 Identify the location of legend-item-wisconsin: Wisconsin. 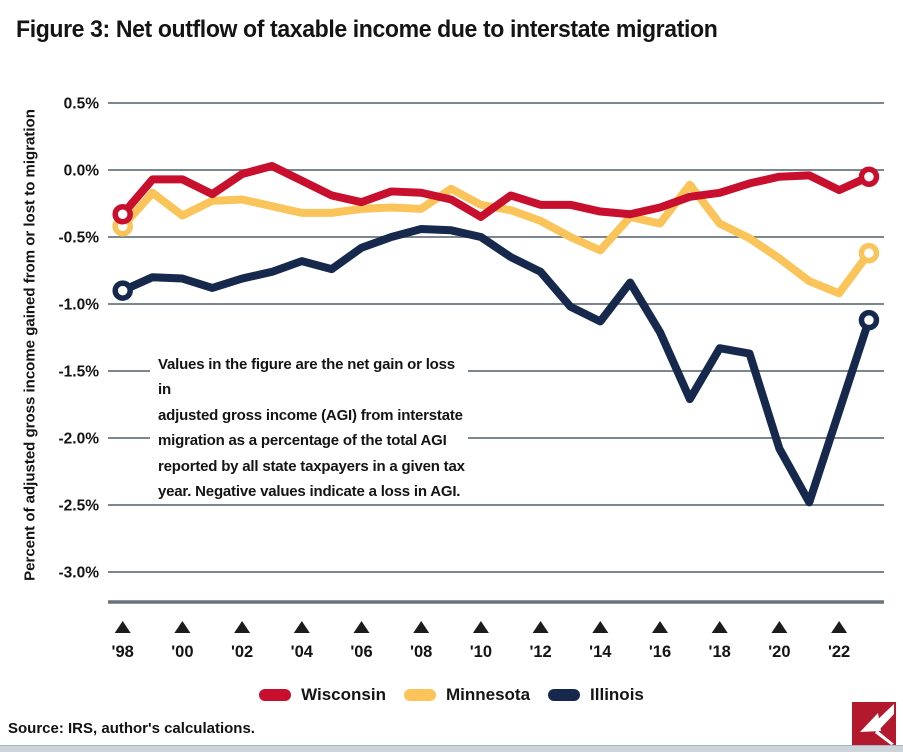
(322, 695).